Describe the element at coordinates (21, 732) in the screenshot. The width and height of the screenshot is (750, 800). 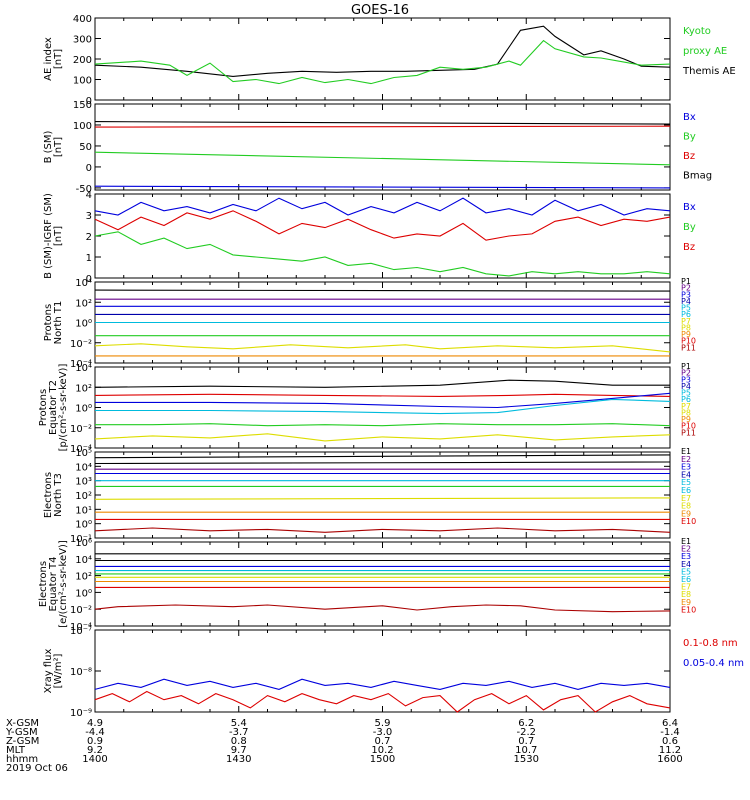
I see `x-row-label: Y-GSM` at that location.